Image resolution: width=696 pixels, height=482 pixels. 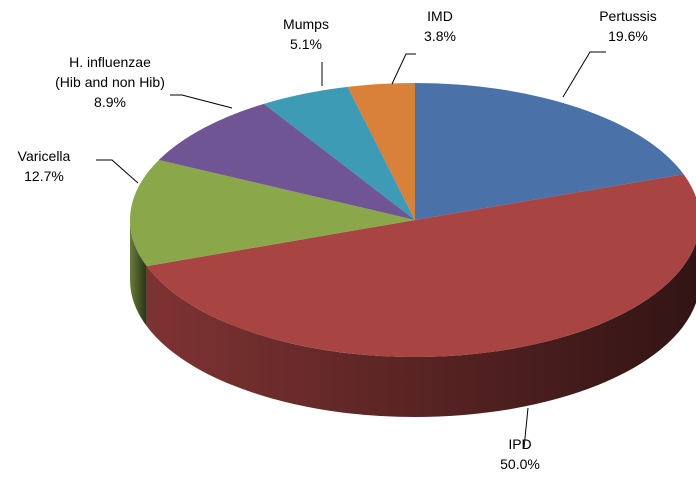 What do you see at coordinates (306, 44) in the screenshot?
I see `value-label: 5.1%` at bounding box center [306, 44].